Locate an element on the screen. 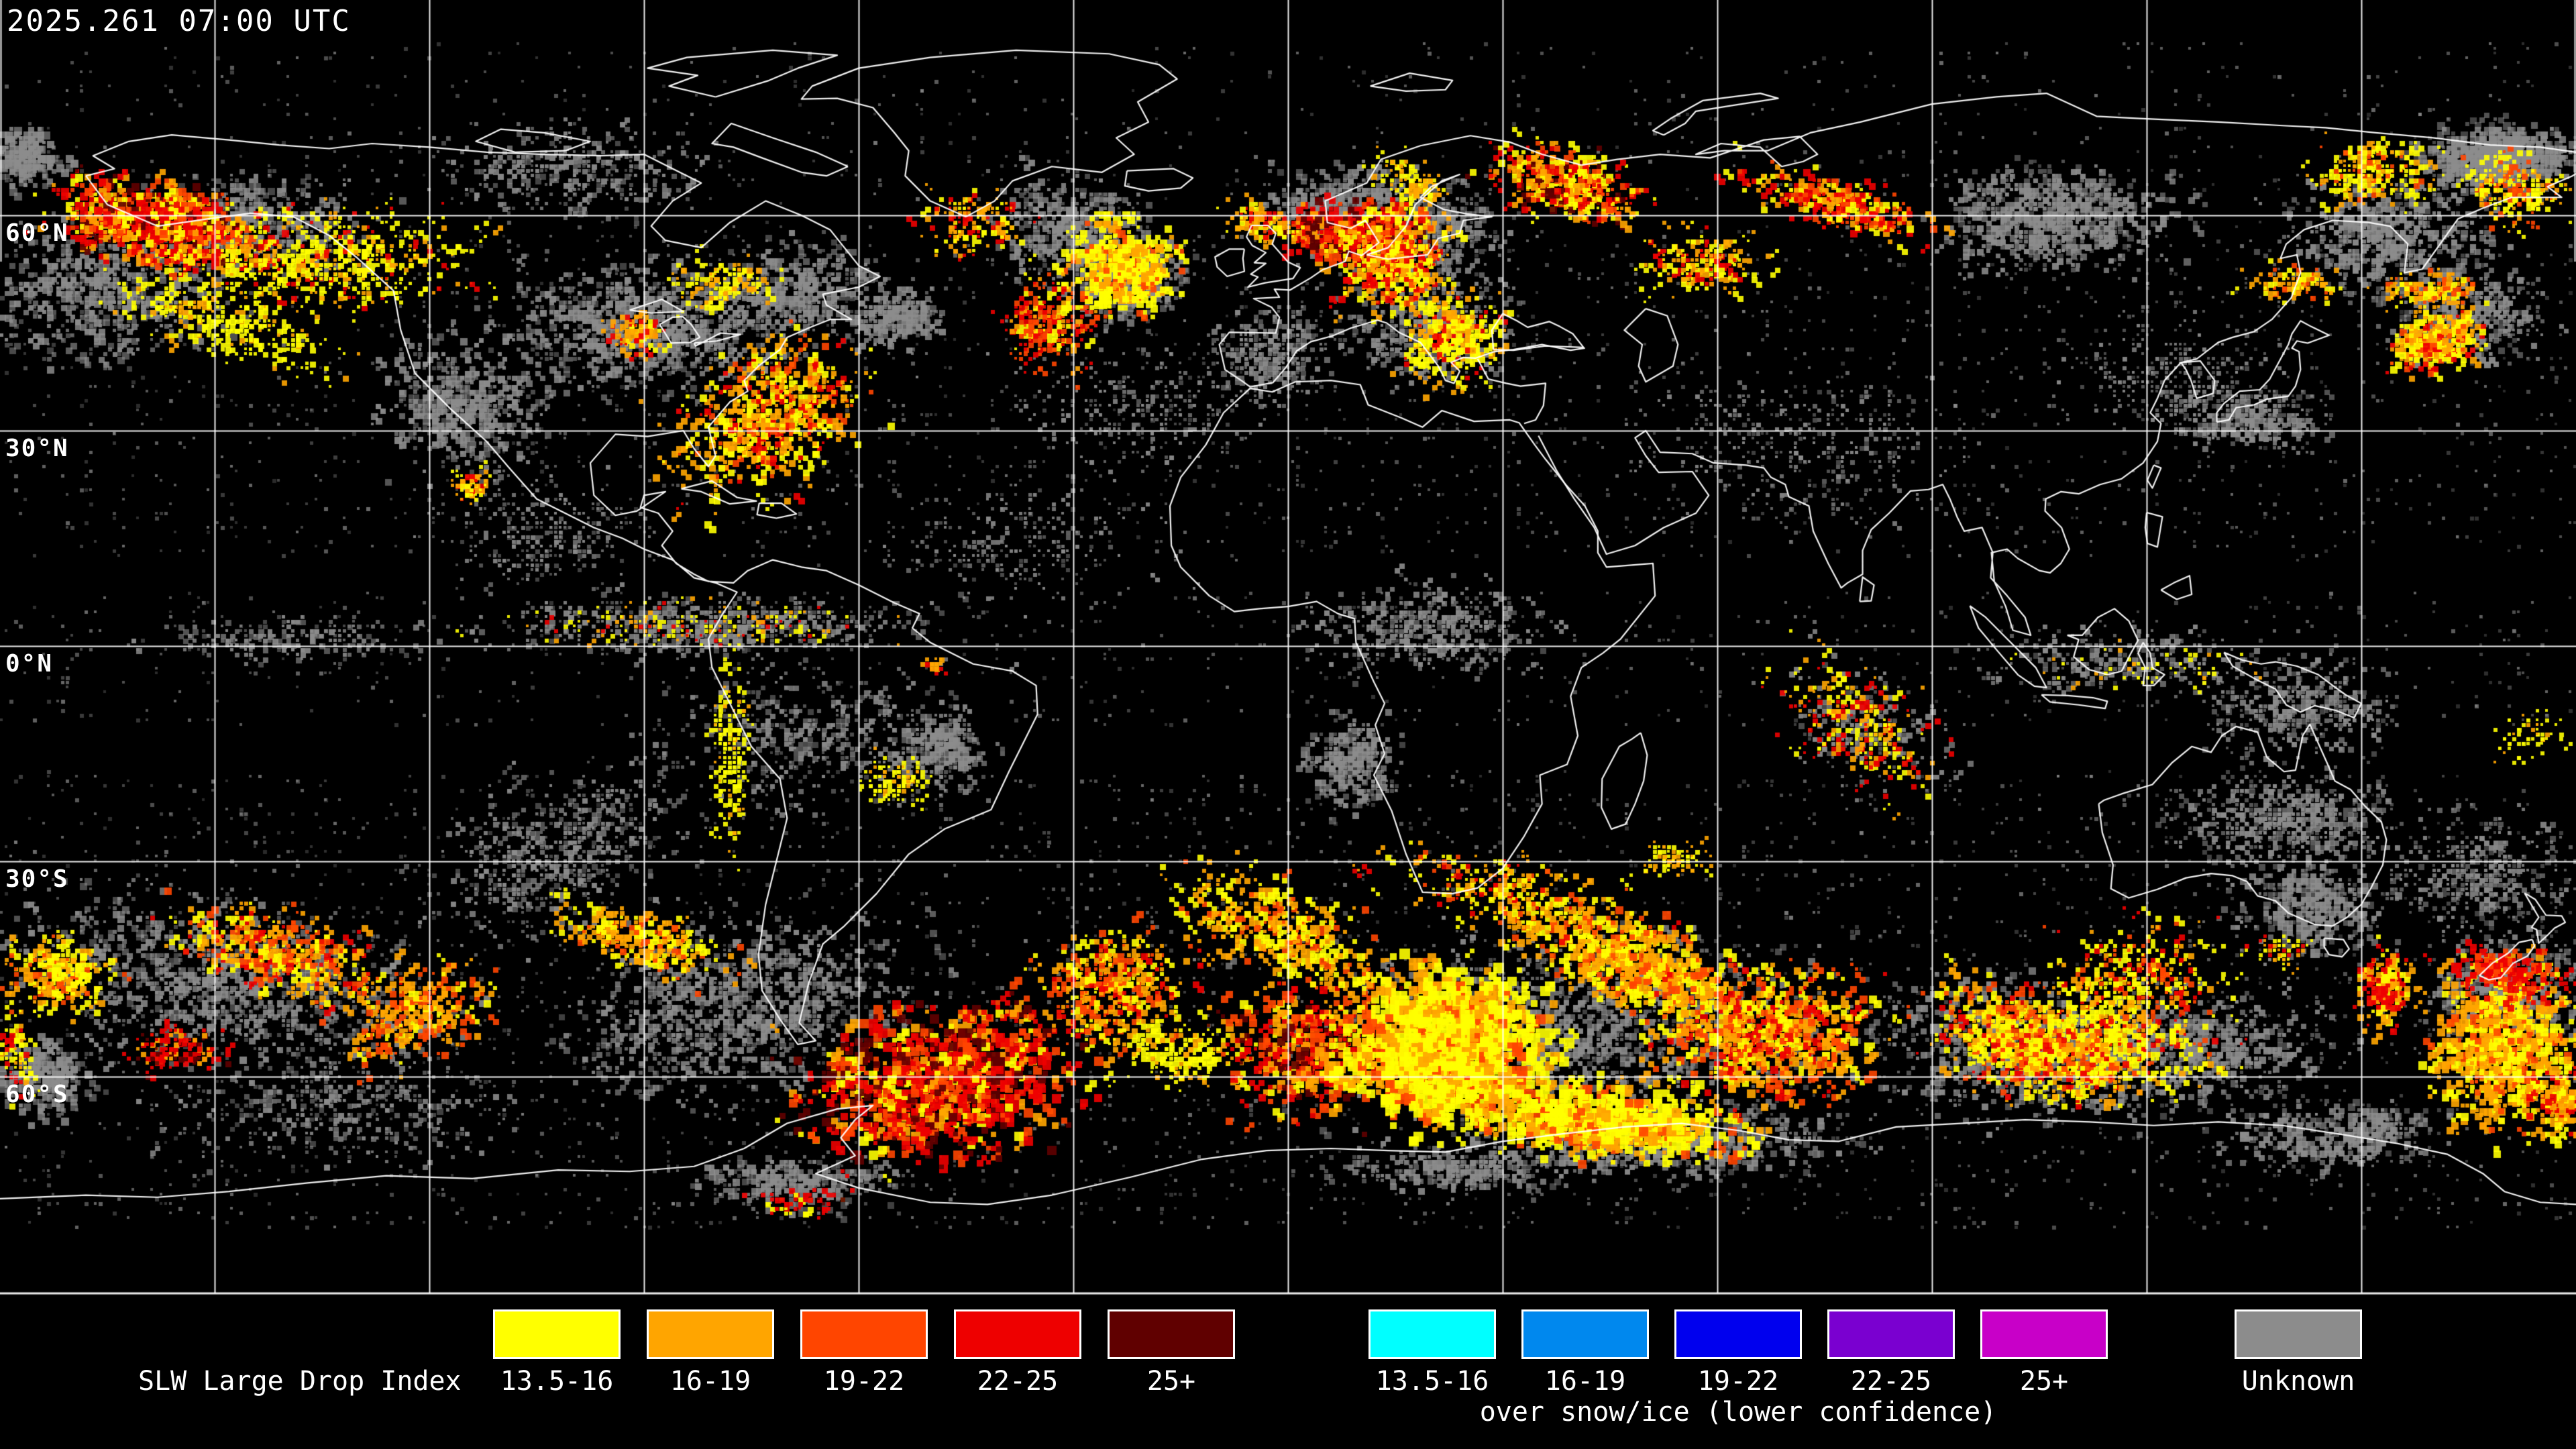  legend-label-slw-2: 16-19 is located at coordinates (710, 1381).